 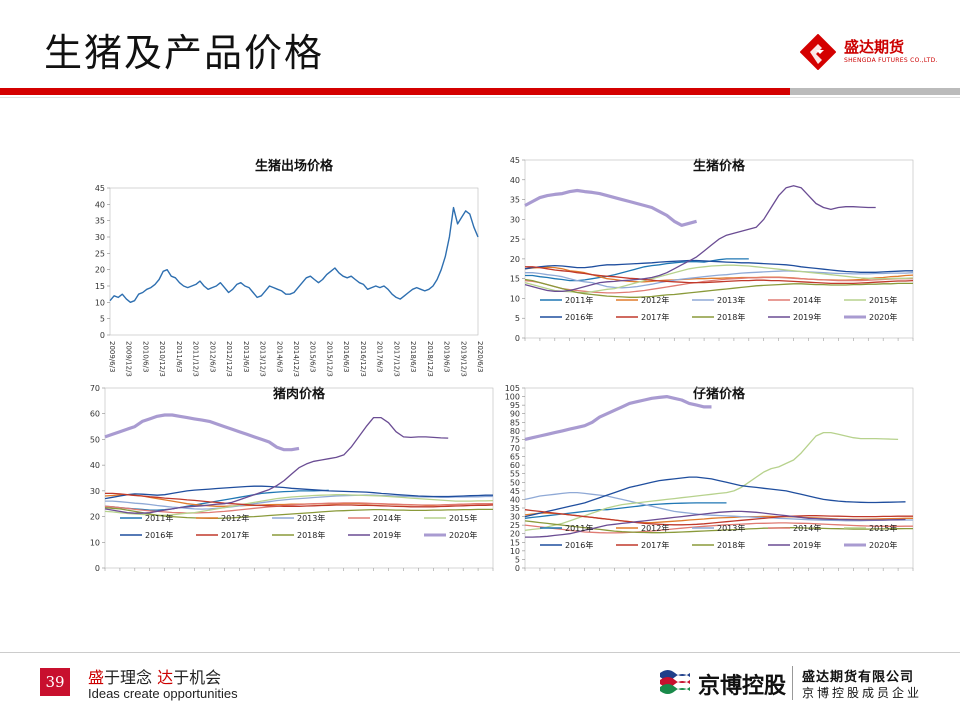 What do you see at coordinates (100, 302) in the screenshot?
I see `y-tick-label: 10` at bounding box center [100, 302].